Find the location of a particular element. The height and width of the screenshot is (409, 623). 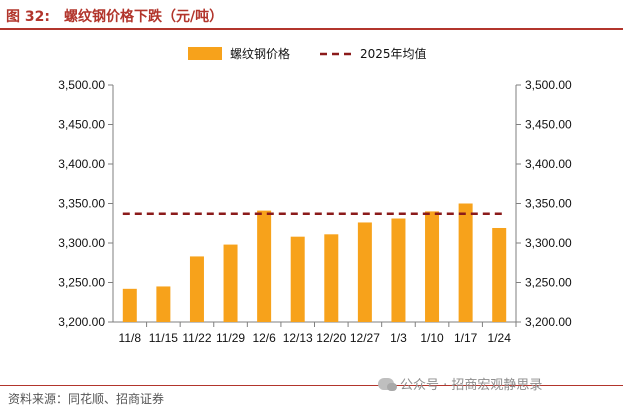

y-tick-label-right: 3,200.00 is located at coordinates (548, 322).